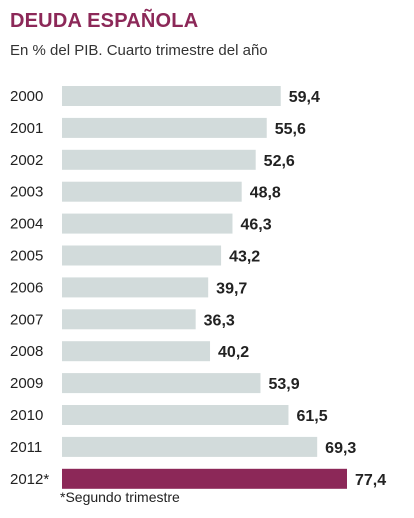 This screenshot has height=518, width=414. Describe the element at coordinates (26, 128) in the screenshot. I see `category-label-2001: 2001` at that location.